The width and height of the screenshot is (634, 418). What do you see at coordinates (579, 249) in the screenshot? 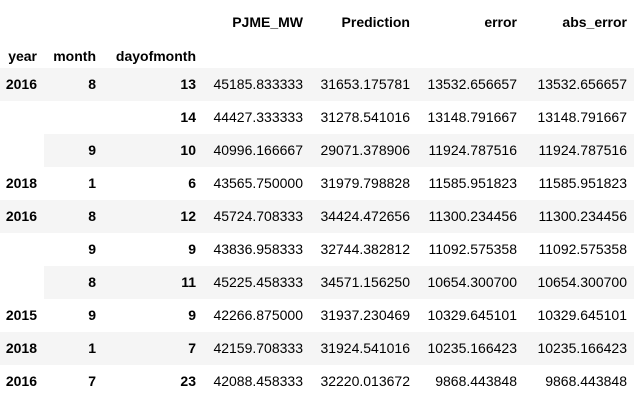
I see `cell-abs-error: 11092.575358` at bounding box center [579, 249].